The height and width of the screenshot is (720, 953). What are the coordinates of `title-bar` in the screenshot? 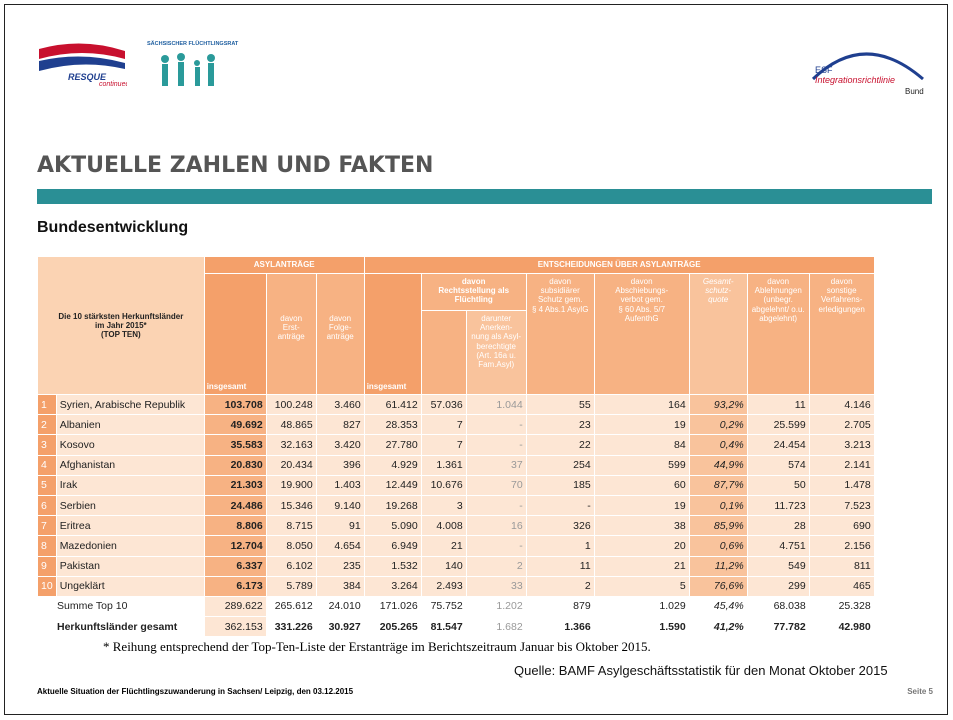 It's located at (484, 196).